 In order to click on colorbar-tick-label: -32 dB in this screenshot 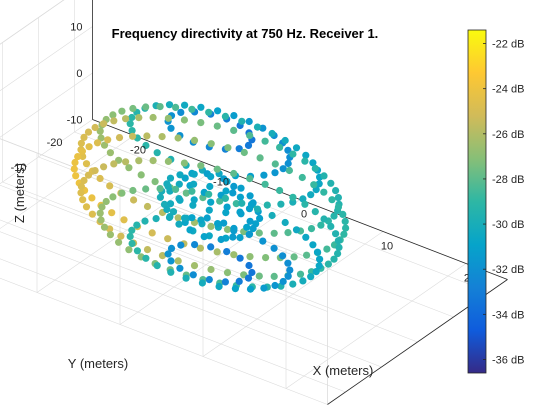, I will do `click(508, 270)`.